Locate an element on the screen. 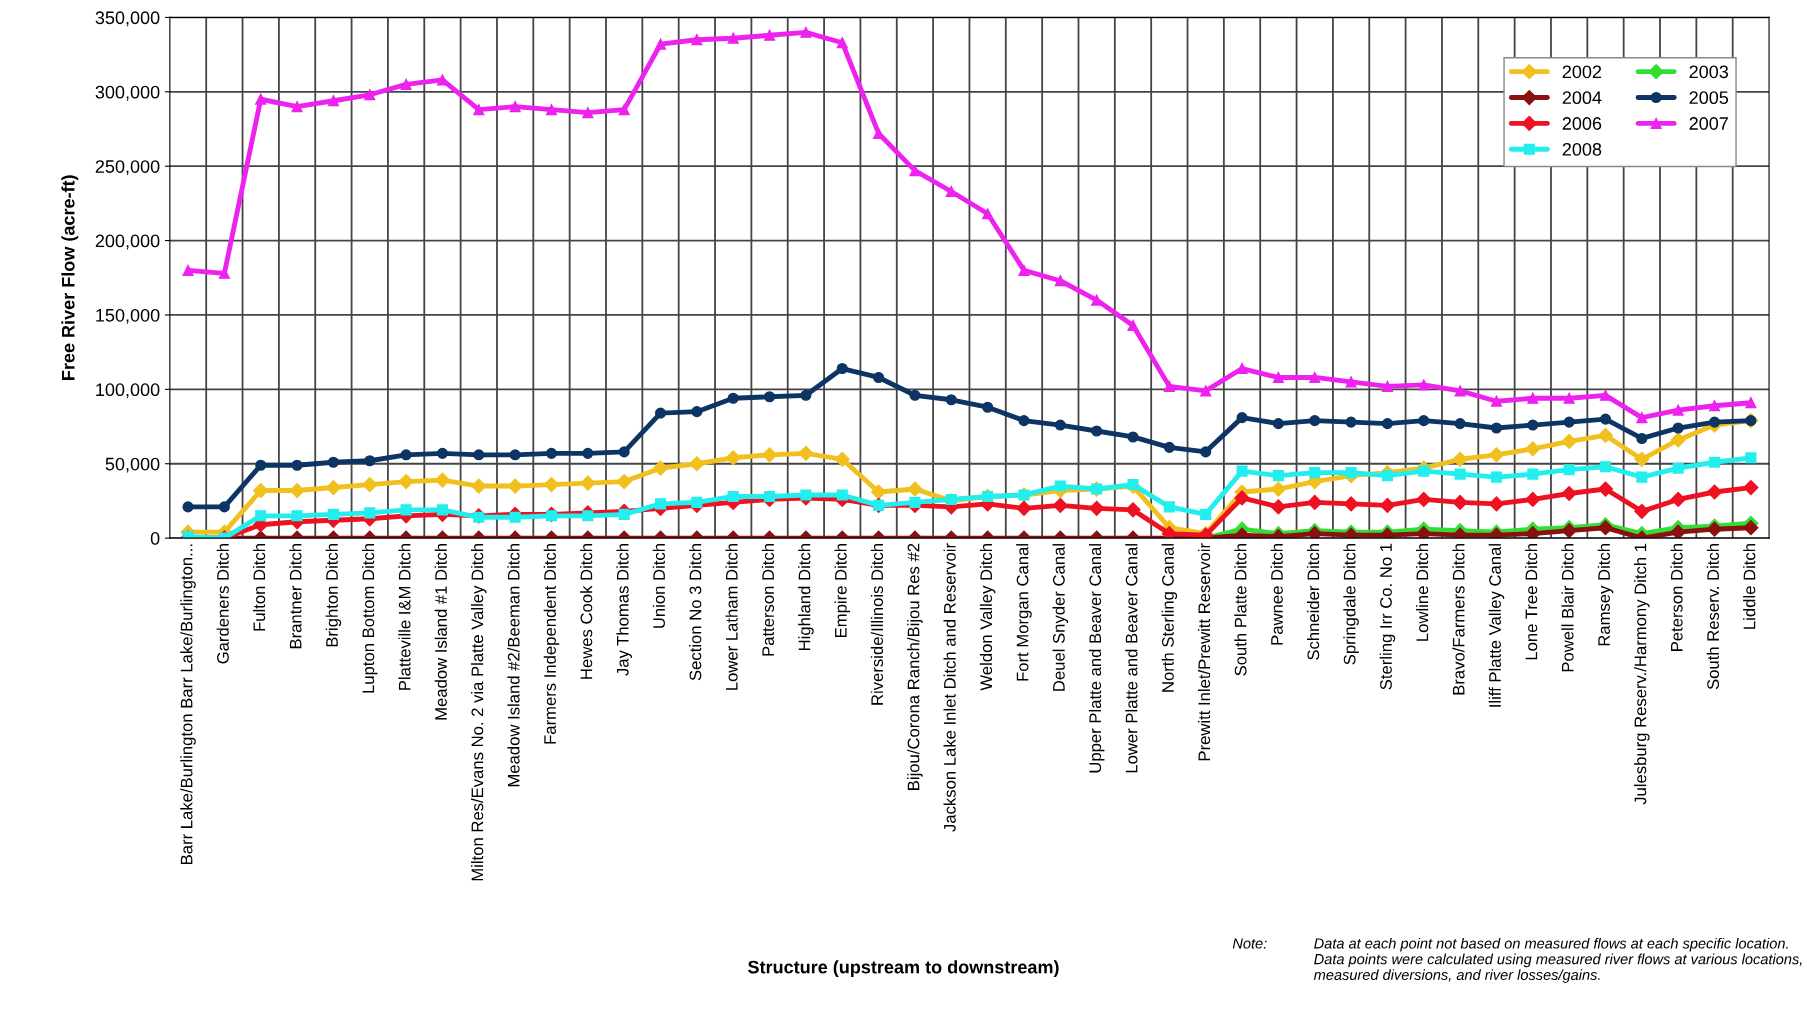 This screenshot has width=1807, height=1025. legend-label: 2002 is located at coordinates (1582, 72).